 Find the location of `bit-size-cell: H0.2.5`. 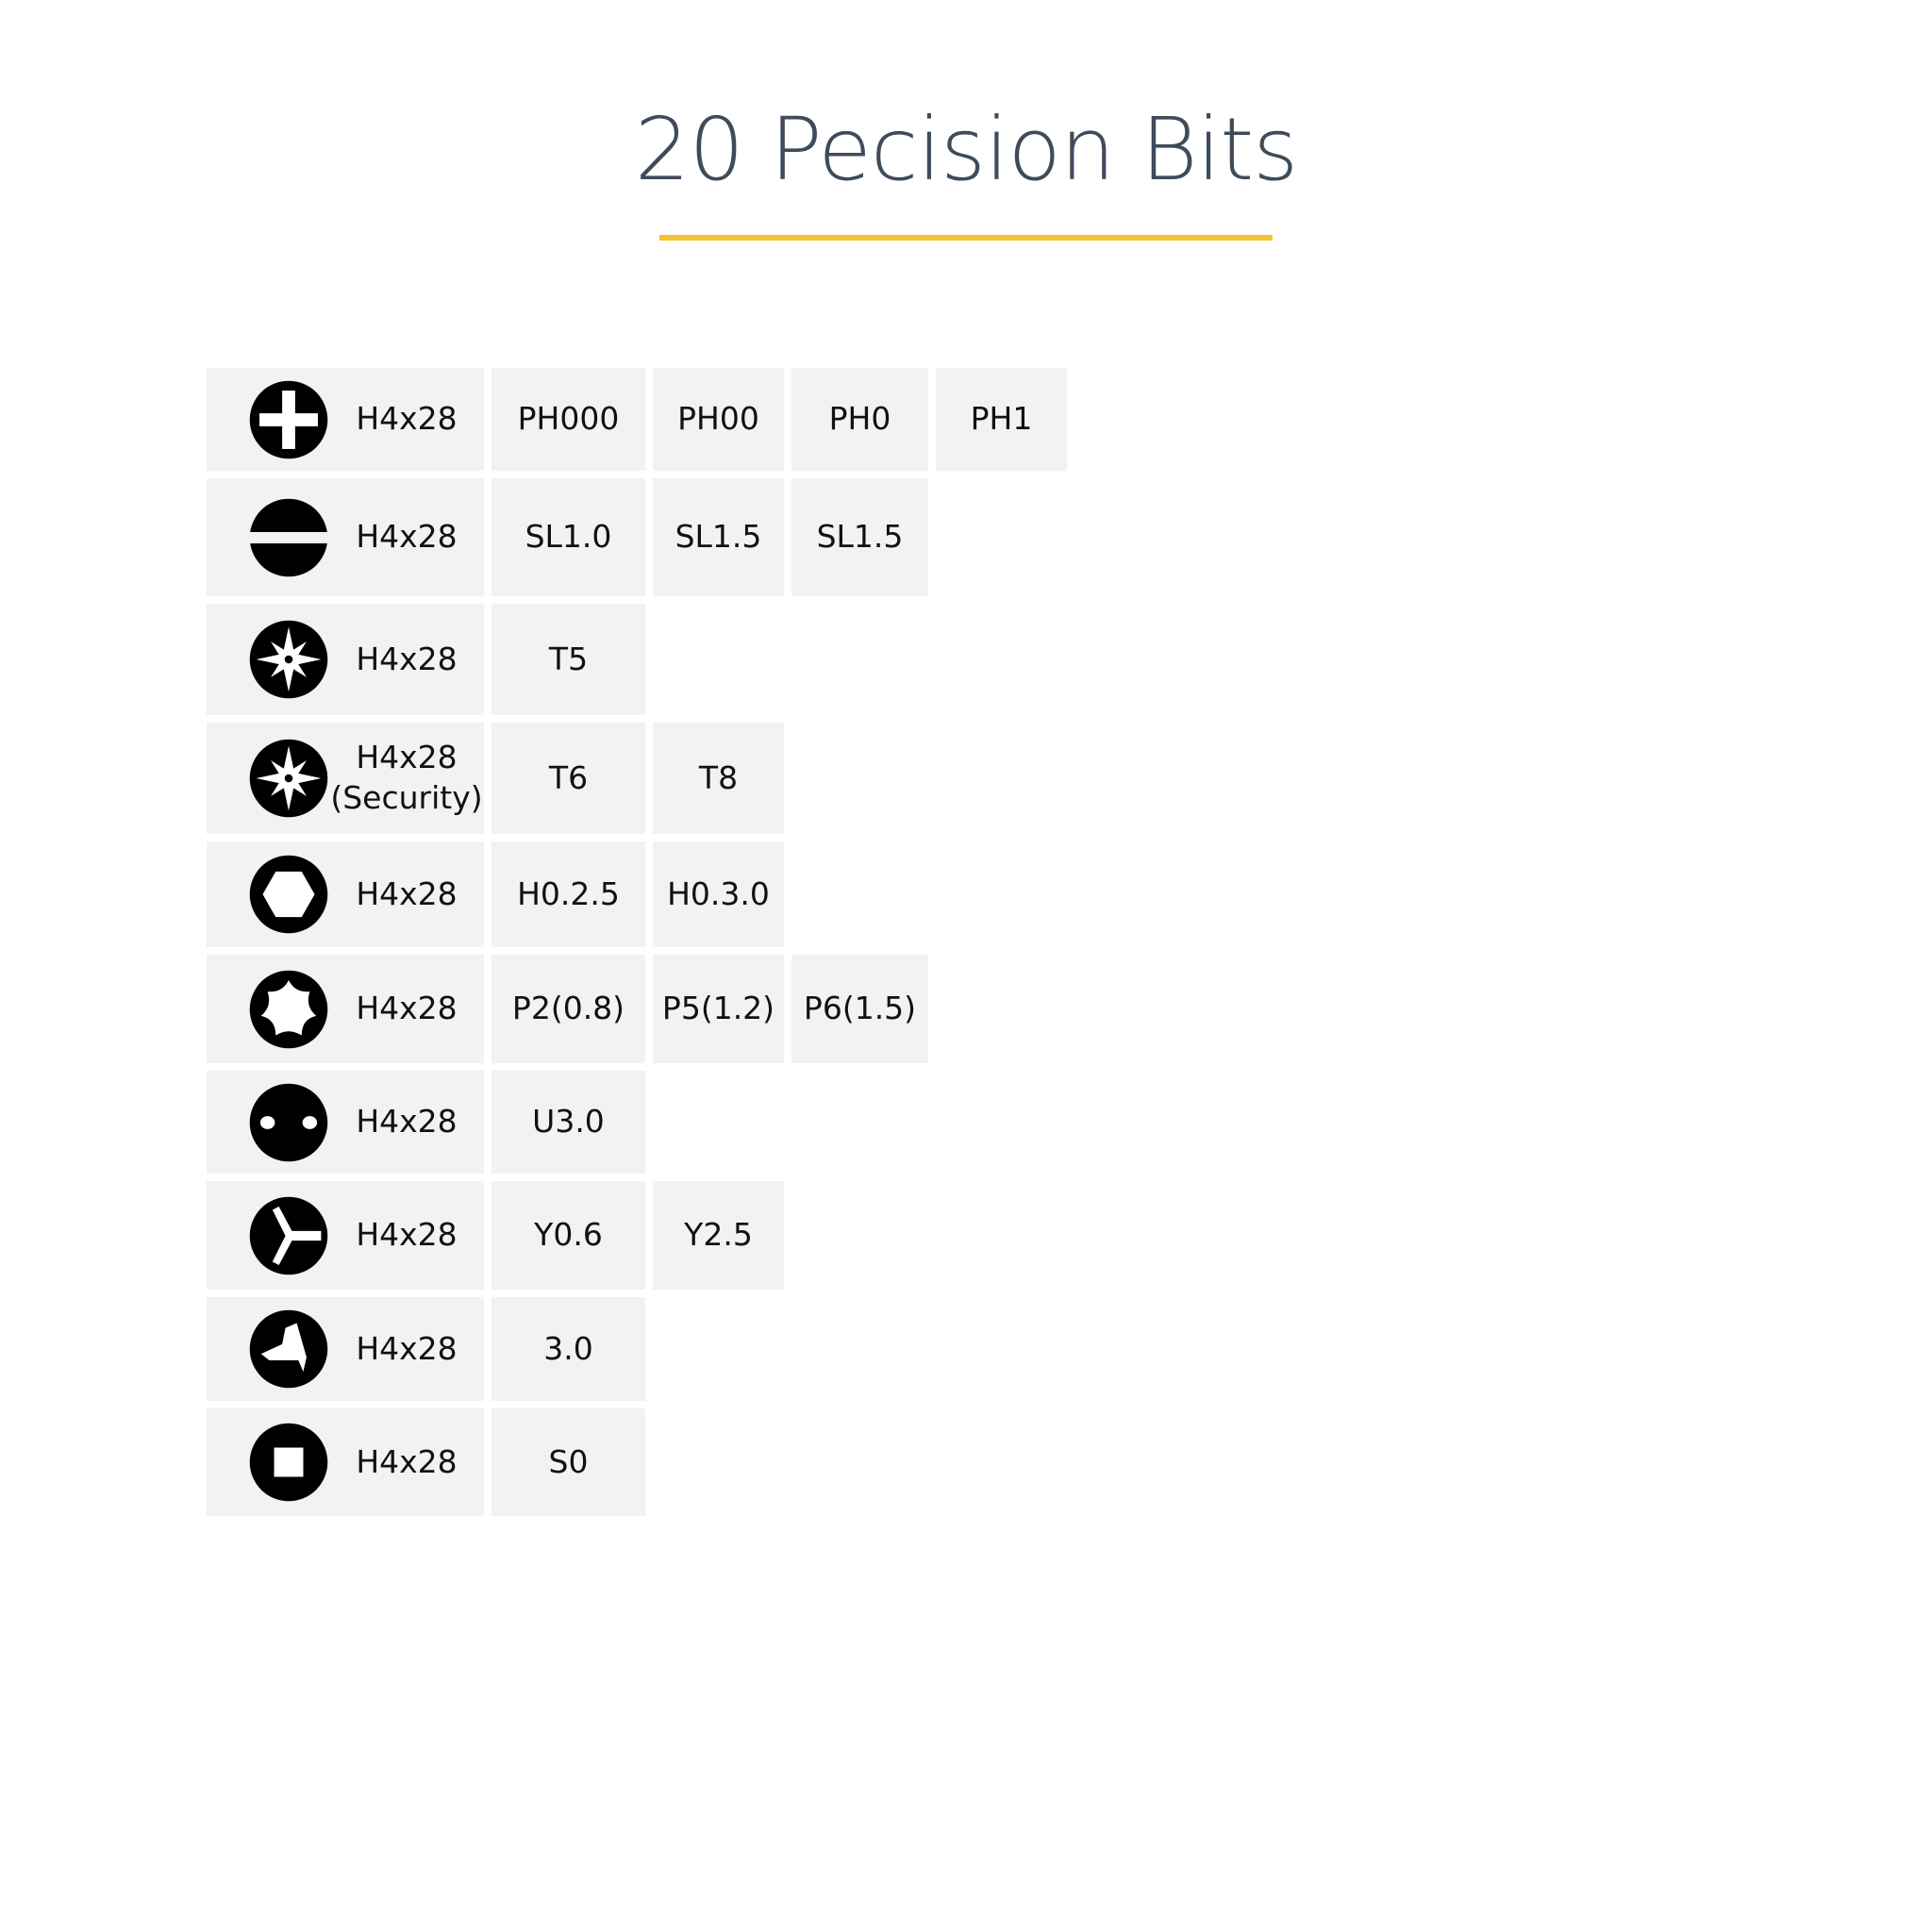

bit-size-cell: H0.2.5 is located at coordinates (568, 894).